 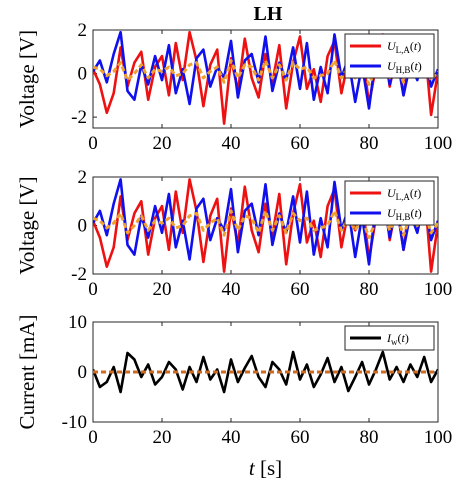 What do you see at coordinates (74, 422) in the screenshot?
I see `y-tick-label: -10` at bounding box center [74, 422].